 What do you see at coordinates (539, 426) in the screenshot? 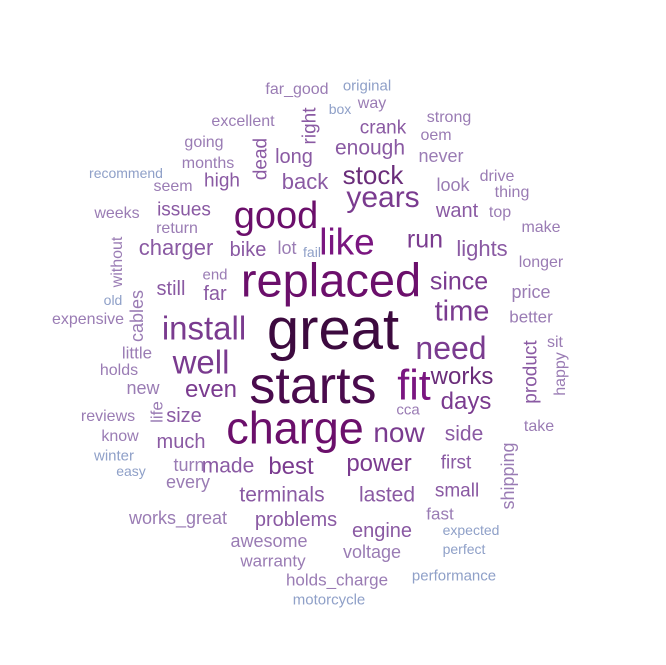
I see `cloud-word: take` at bounding box center [539, 426].